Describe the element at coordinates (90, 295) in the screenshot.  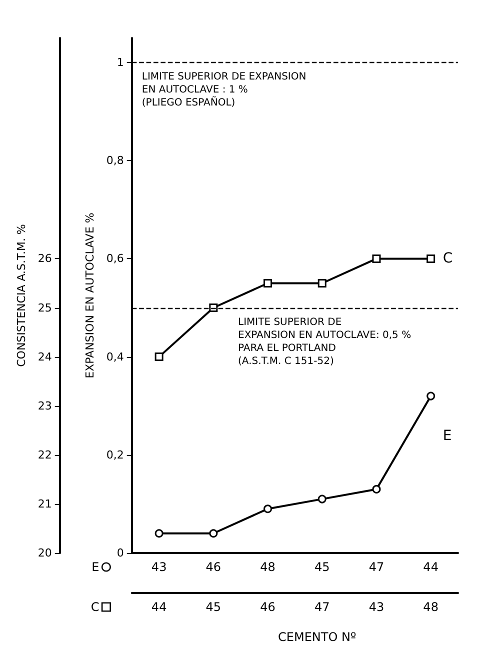
I see `y-axis-title: EXPANSION EN AUTOCLAVE %` at that location.